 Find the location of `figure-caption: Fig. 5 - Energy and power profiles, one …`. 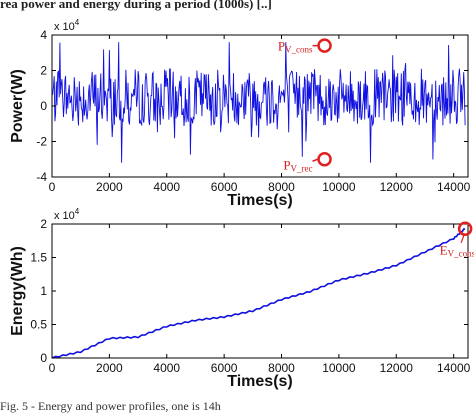

figure-caption: Fig. 5 - Energy and power profiles, one … is located at coordinates (110, 406).